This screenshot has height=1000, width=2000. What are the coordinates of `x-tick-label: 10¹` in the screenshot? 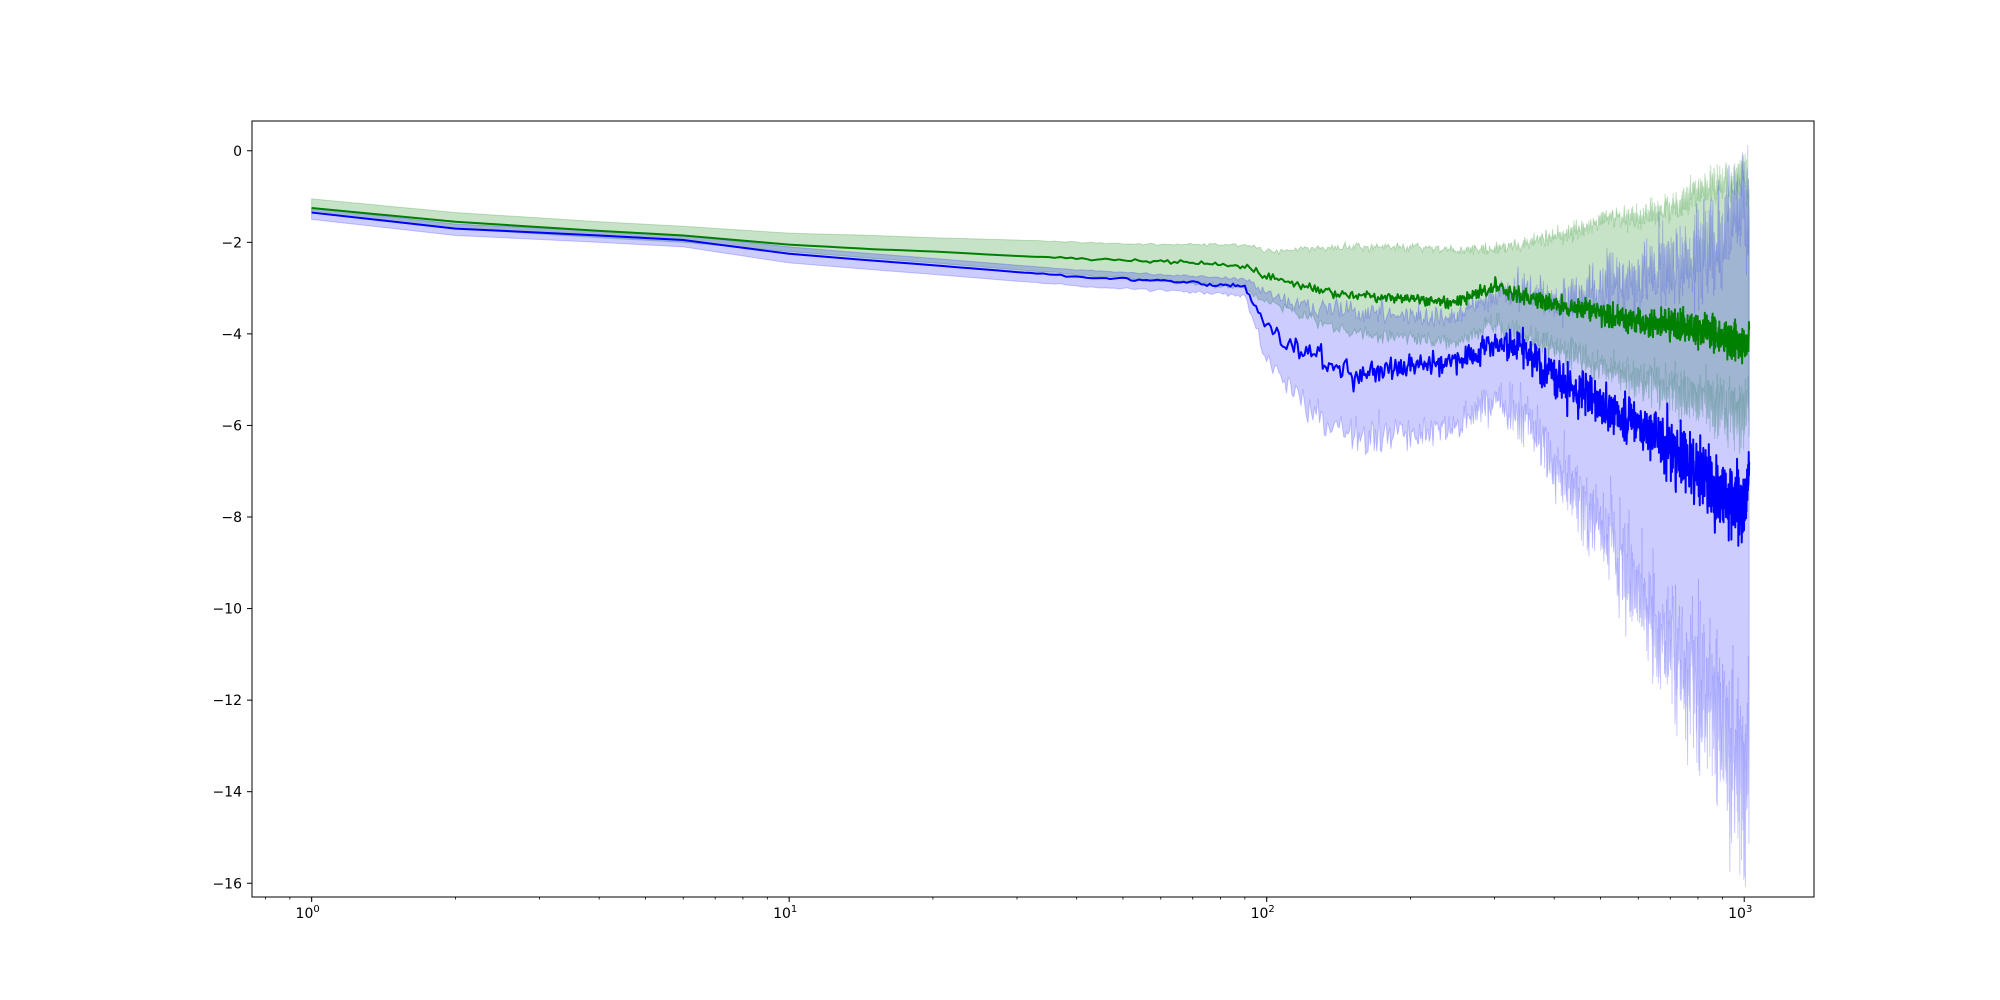 It's located at (785, 913).